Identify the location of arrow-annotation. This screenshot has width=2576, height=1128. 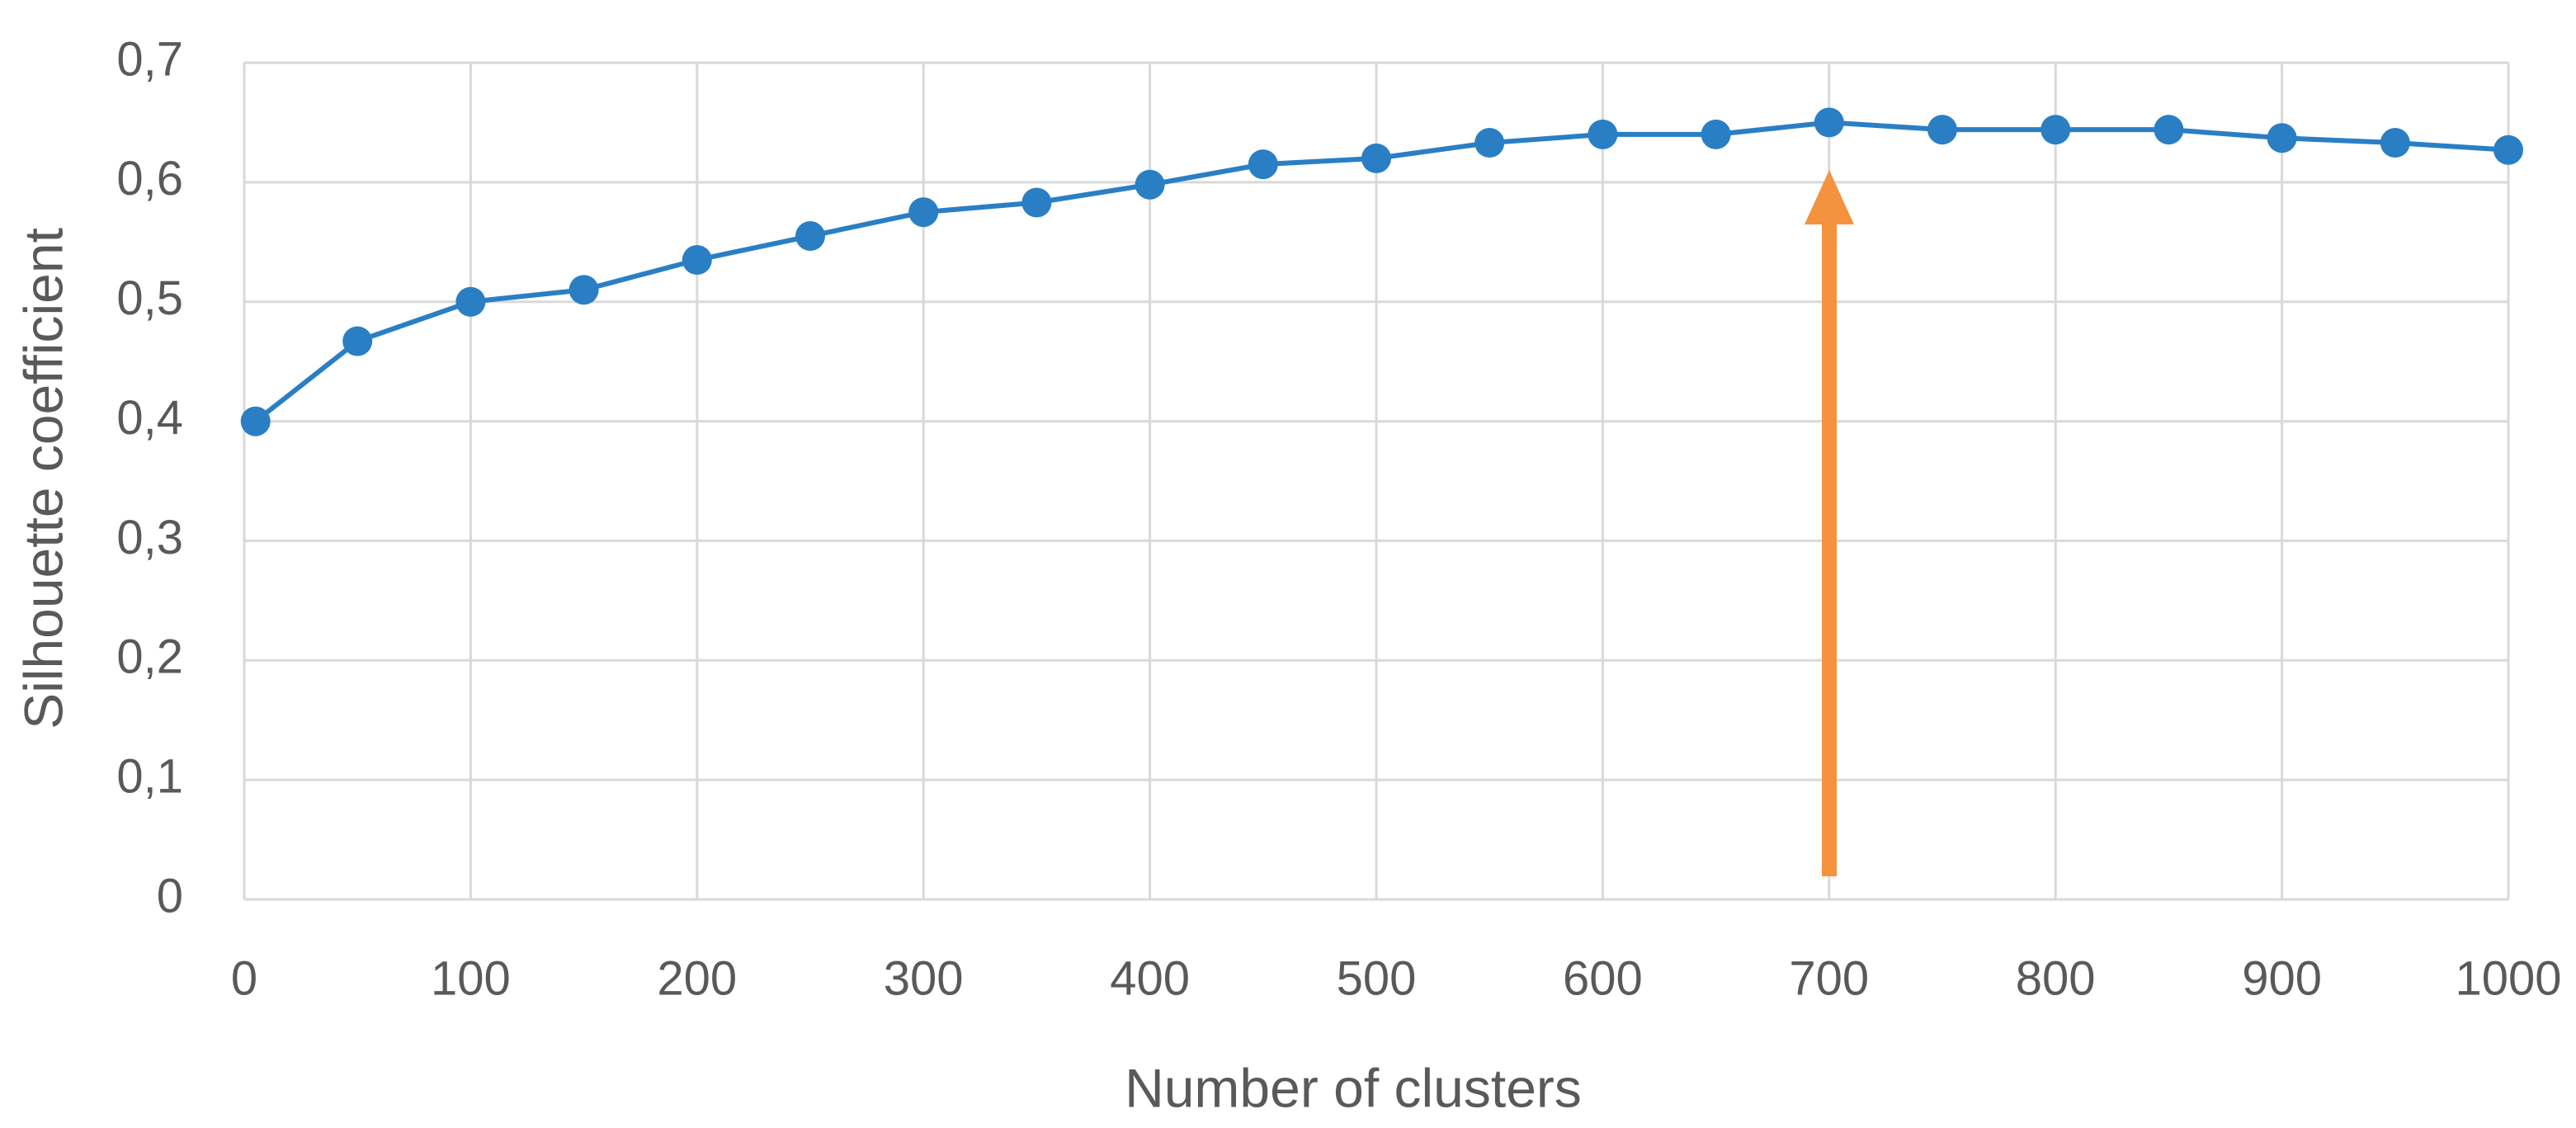
(1829, 523).